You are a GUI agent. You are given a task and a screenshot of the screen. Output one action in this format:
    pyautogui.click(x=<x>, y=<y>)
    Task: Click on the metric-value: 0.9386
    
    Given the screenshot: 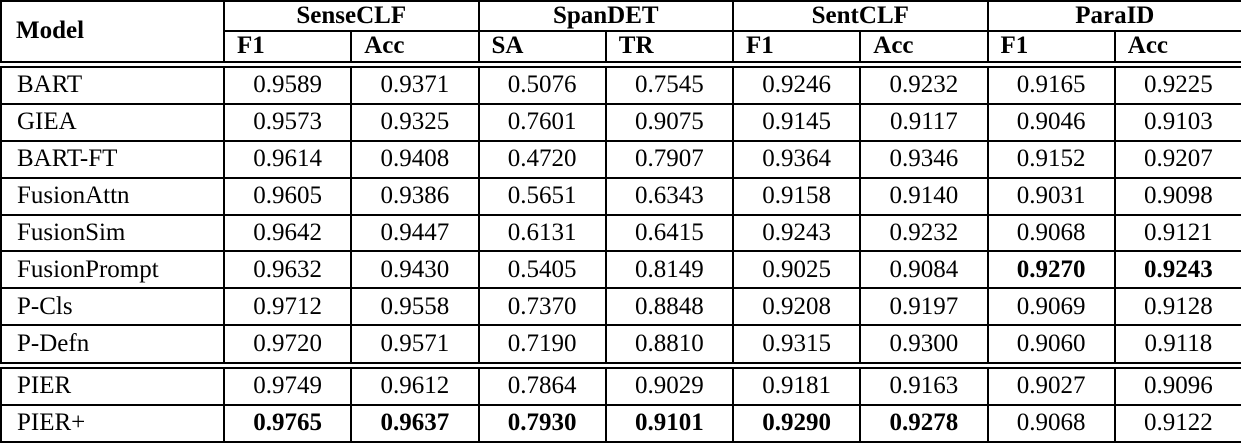 What is the action you would take?
    pyautogui.click(x=415, y=196)
    